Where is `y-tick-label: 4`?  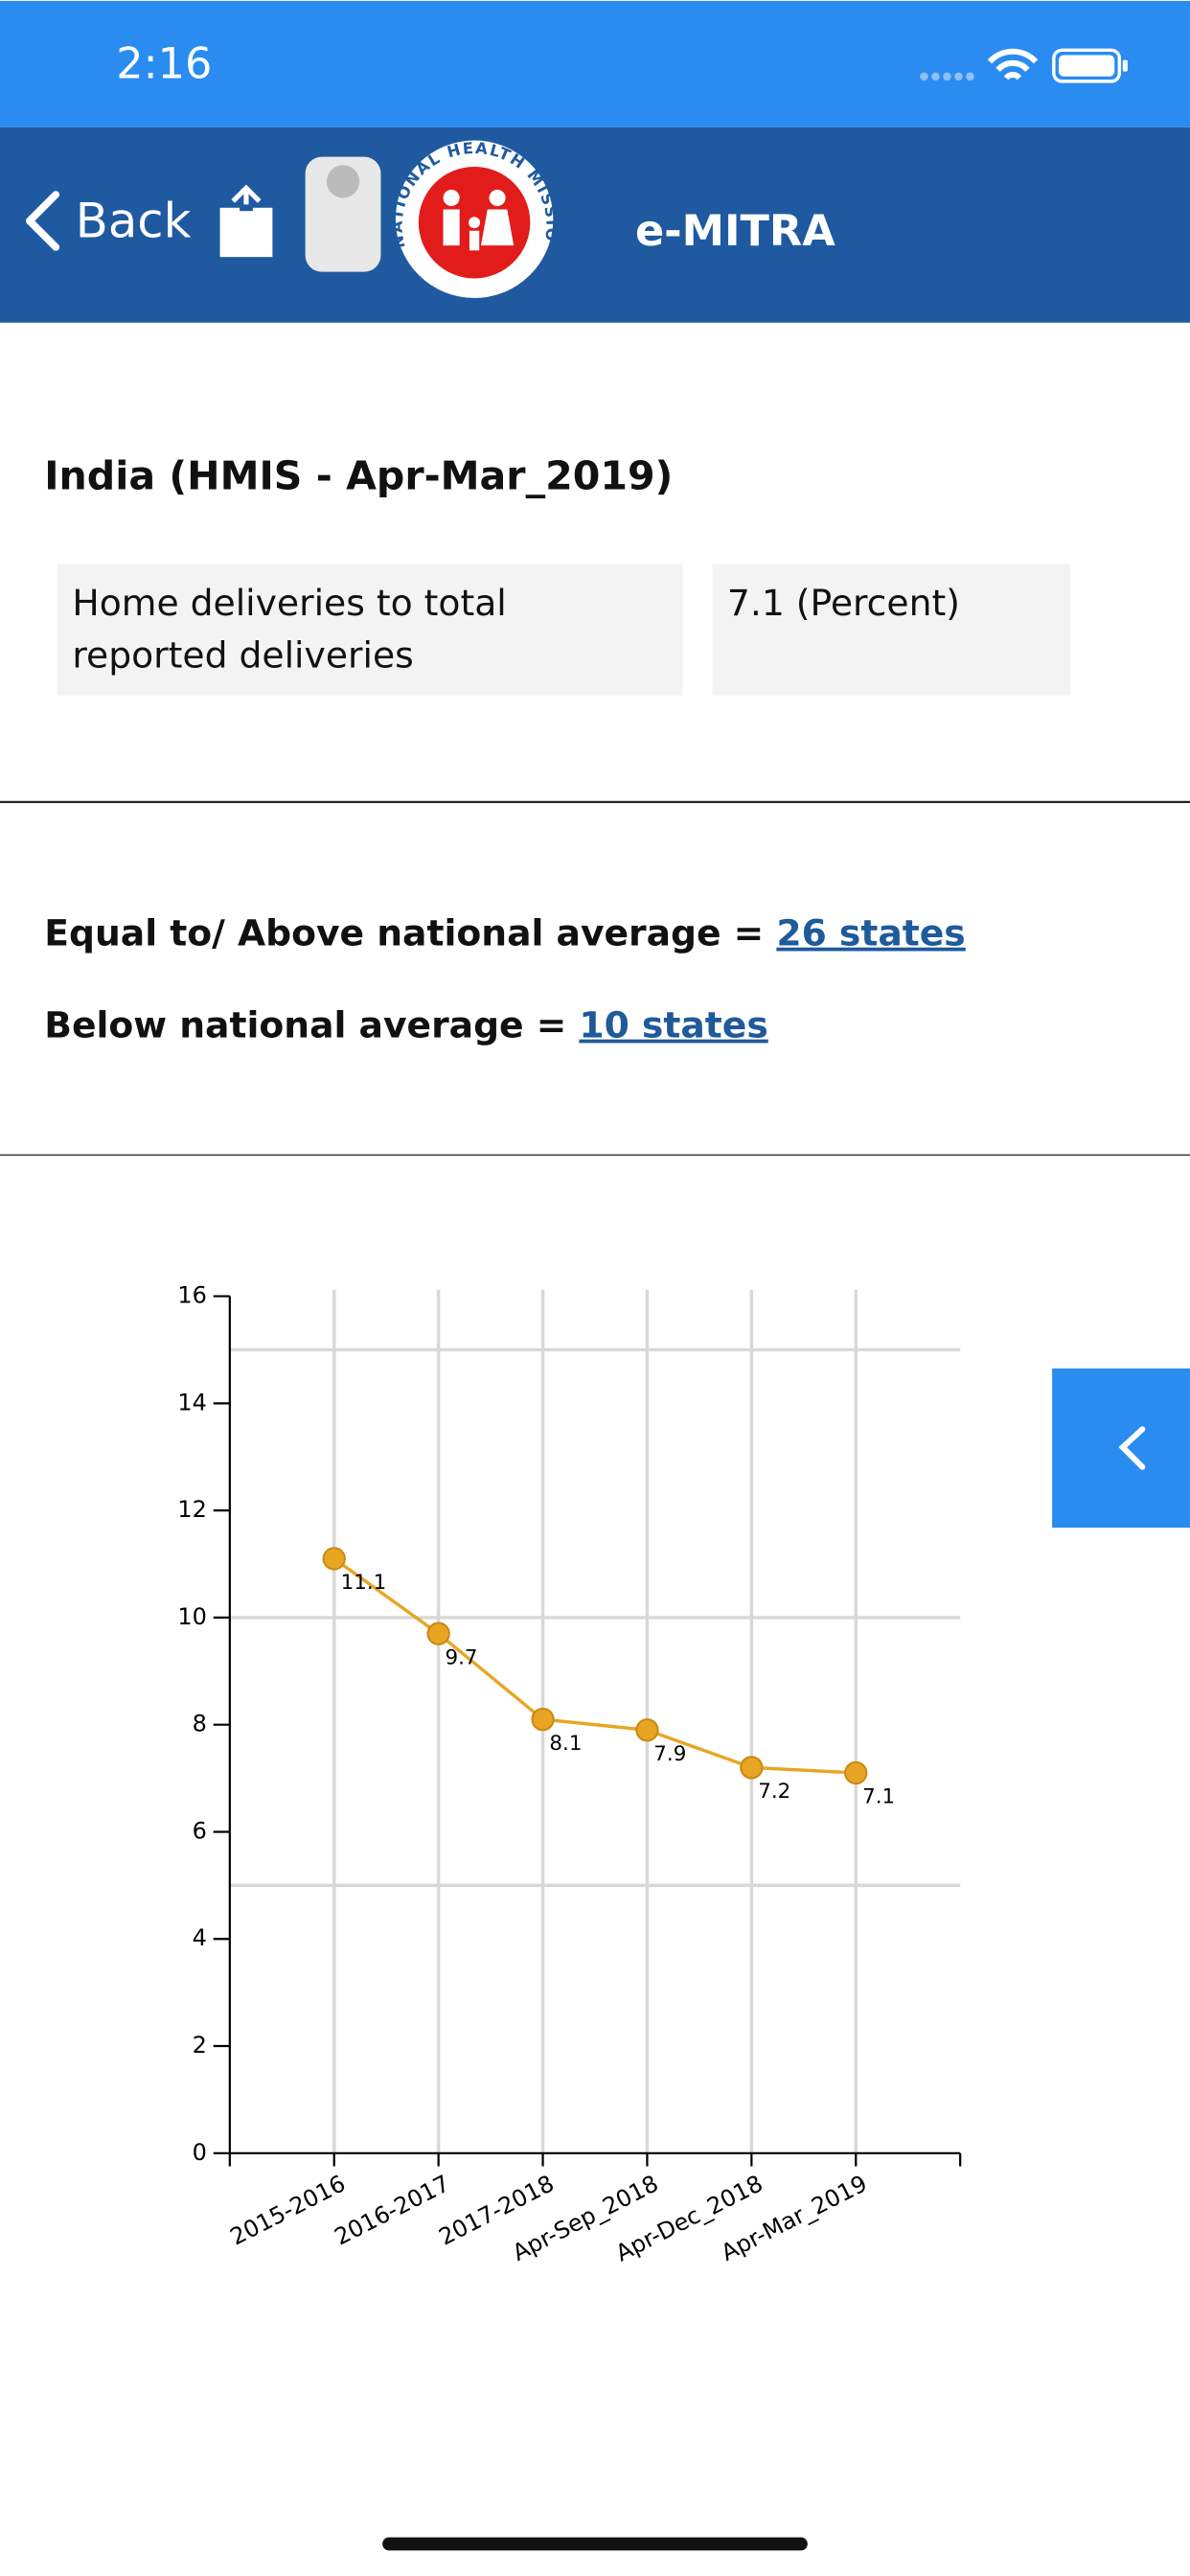 y-tick-label: 4 is located at coordinates (200, 1937).